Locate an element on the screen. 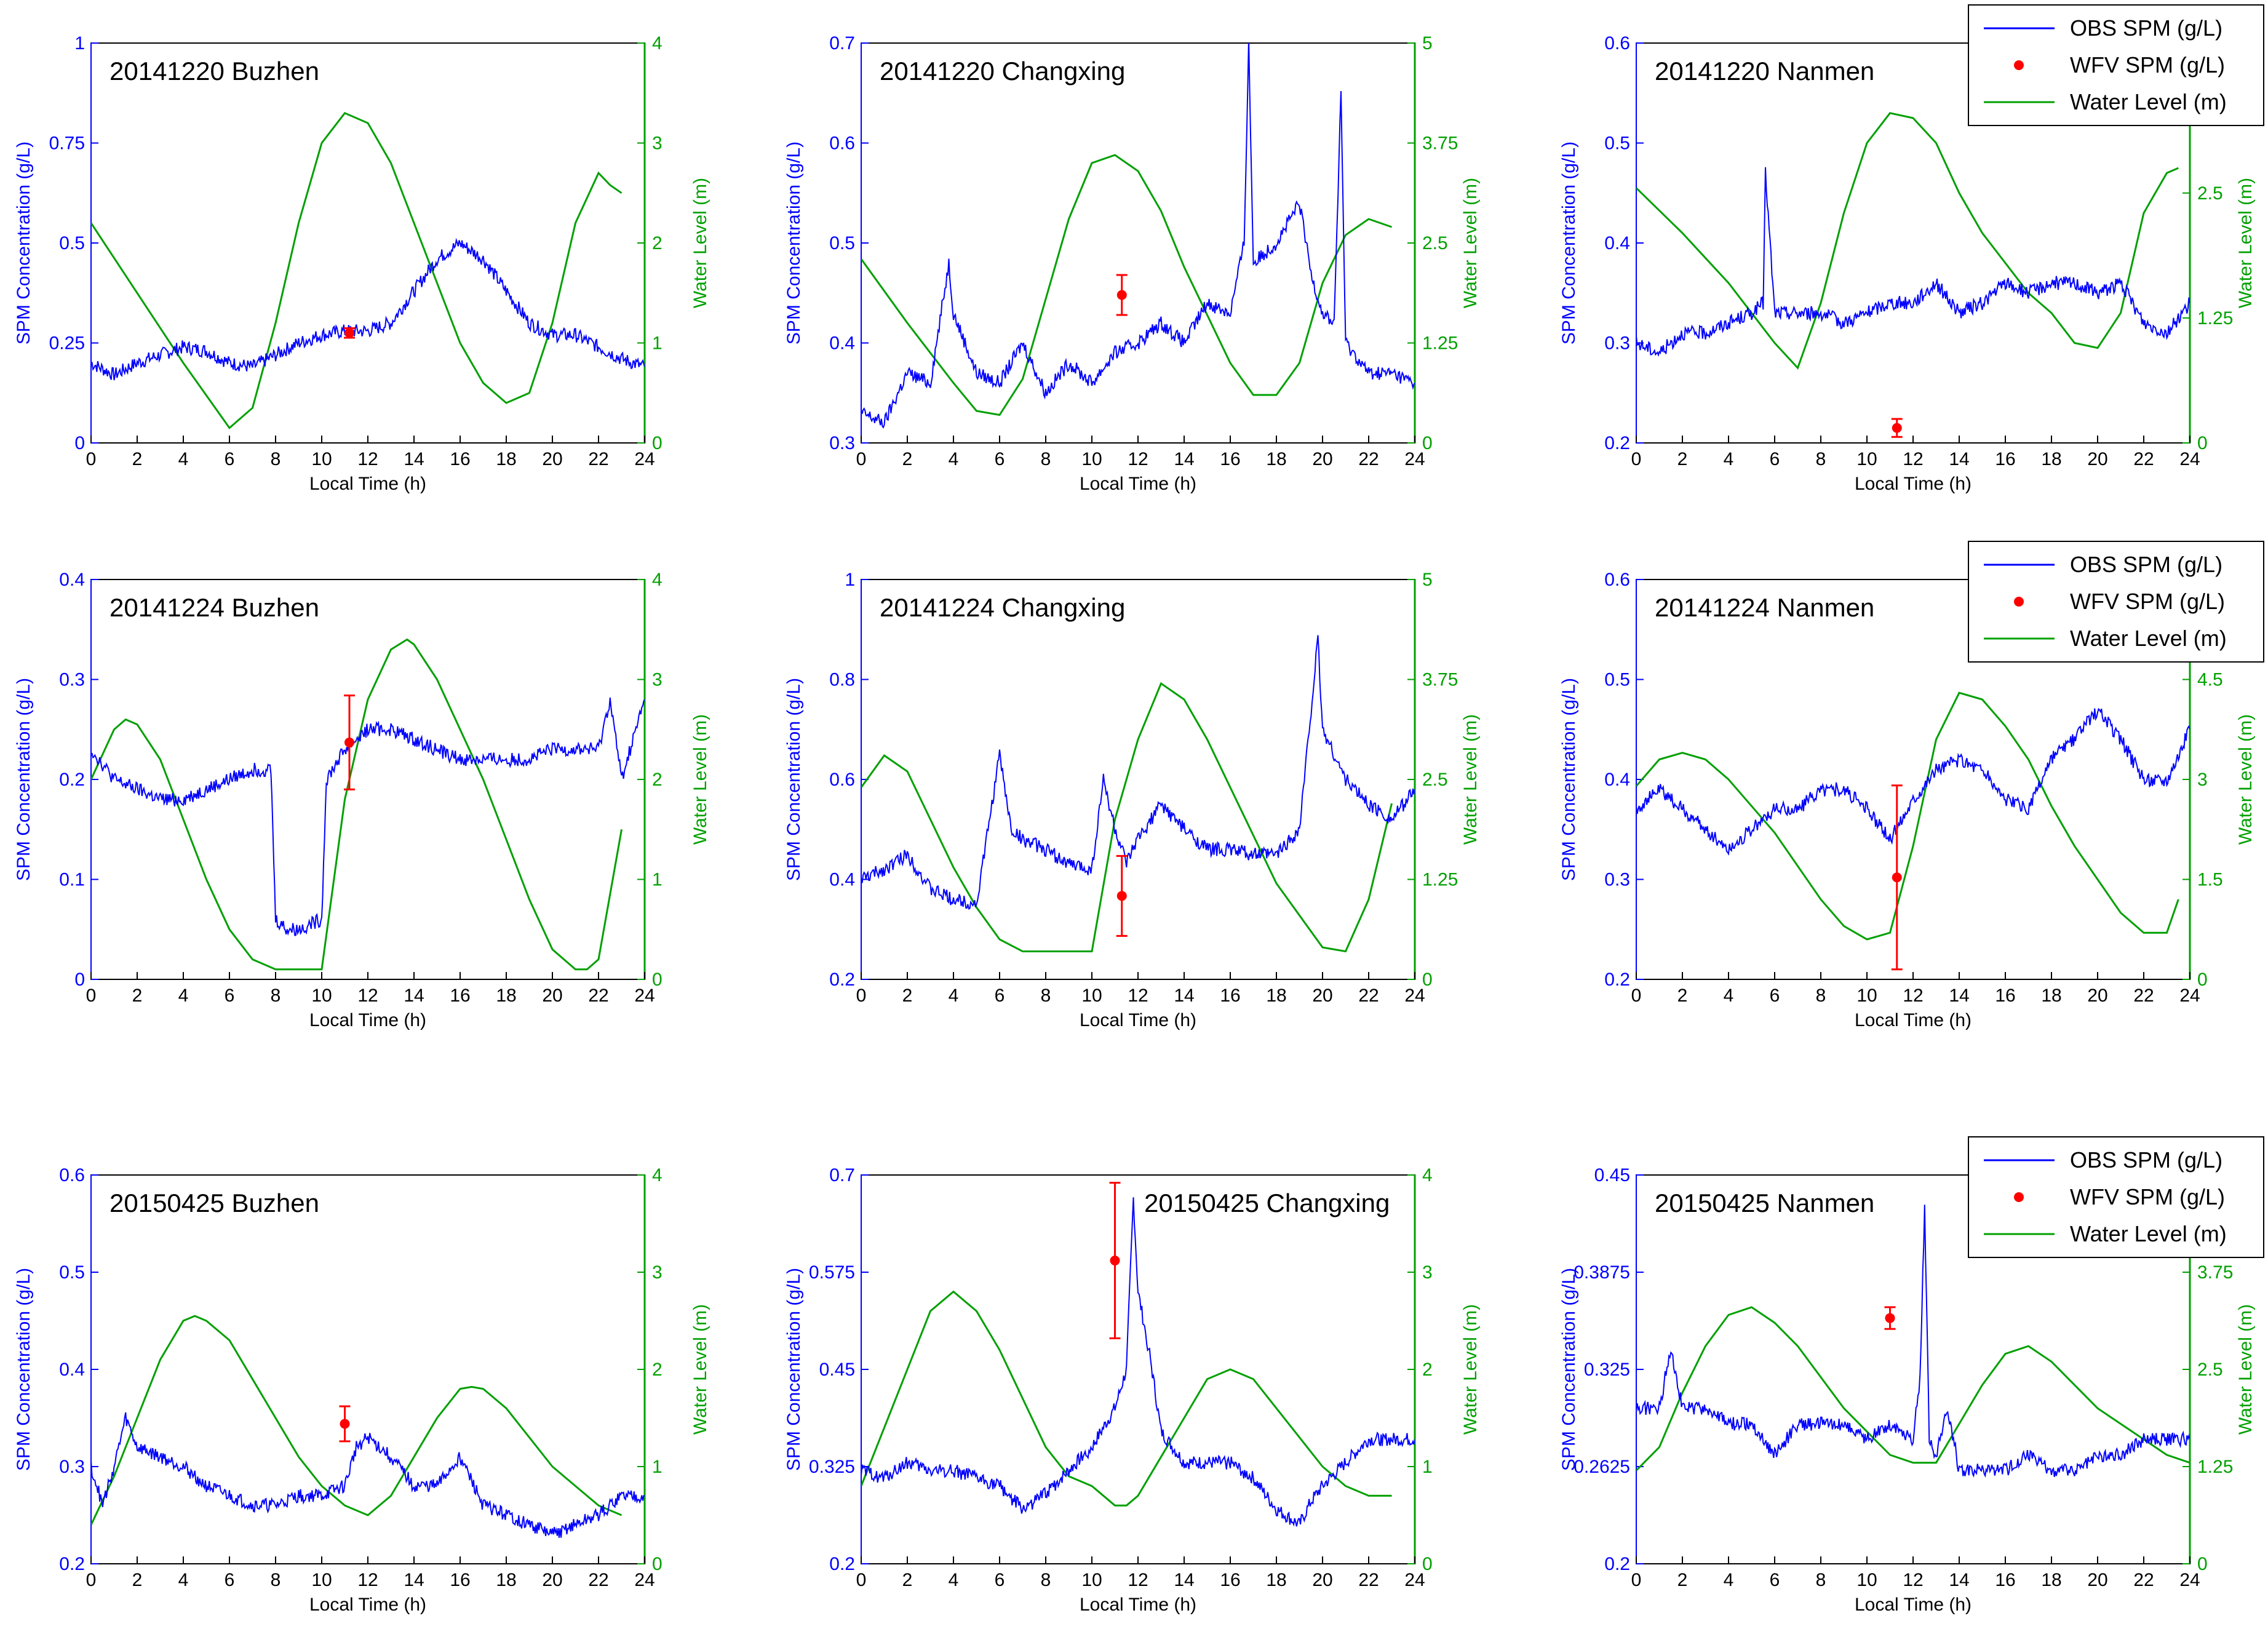 The width and height of the screenshot is (2268, 1629). y-tick-label: 0.5 is located at coordinates (72, 243).